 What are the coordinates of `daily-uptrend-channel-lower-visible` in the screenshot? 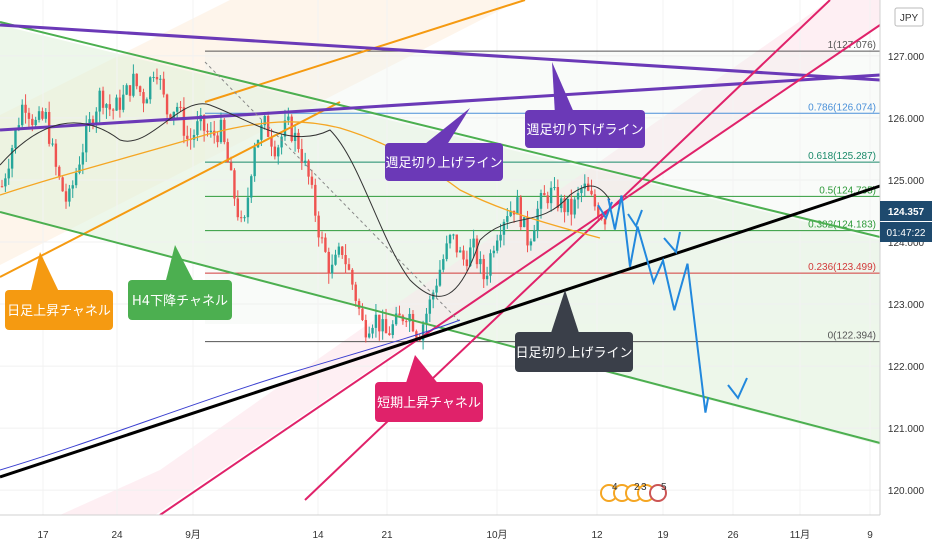 It's located at (170, 189).